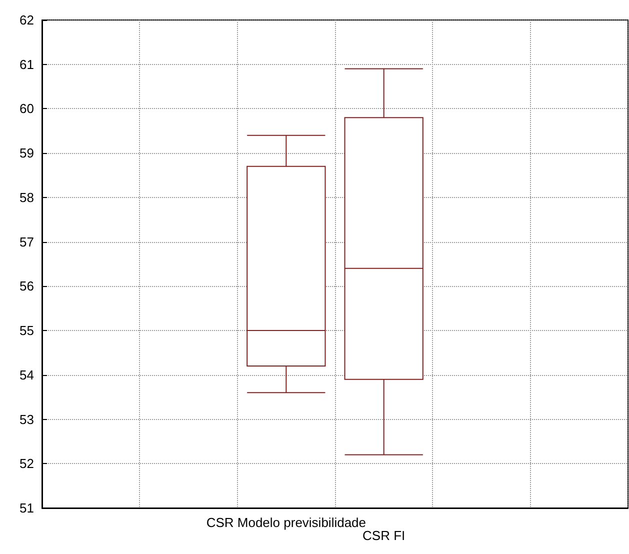  What do you see at coordinates (27, 20) in the screenshot?
I see `y-tick-label: 62` at bounding box center [27, 20].